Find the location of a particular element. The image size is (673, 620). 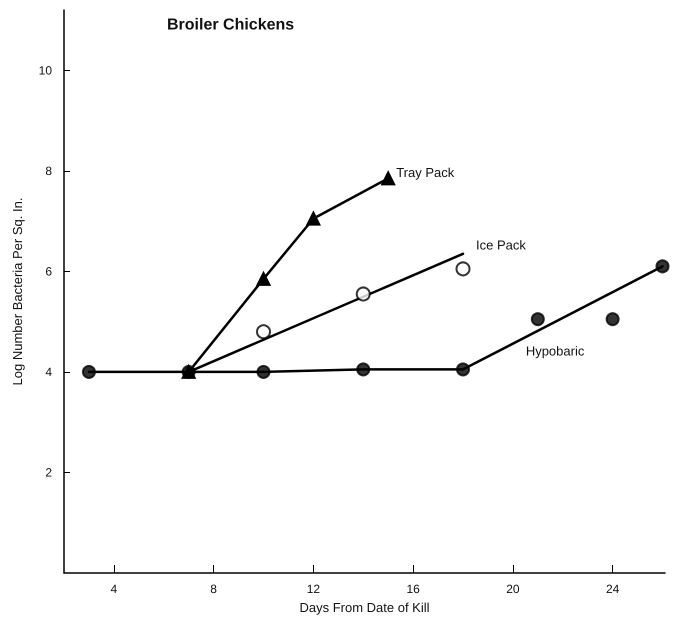

y-tick-label: 6 is located at coordinates (48, 271).